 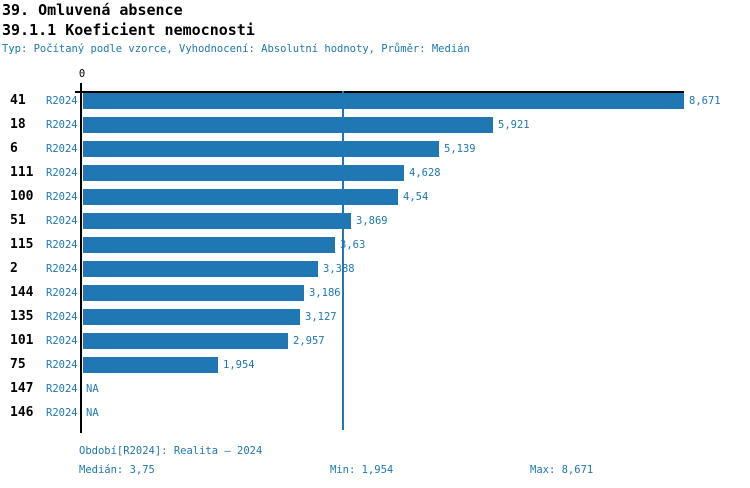 What do you see at coordinates (460, 149) in the screenshot?
I see `bar-value-label: 5,139` at bounding box center [460, 149].